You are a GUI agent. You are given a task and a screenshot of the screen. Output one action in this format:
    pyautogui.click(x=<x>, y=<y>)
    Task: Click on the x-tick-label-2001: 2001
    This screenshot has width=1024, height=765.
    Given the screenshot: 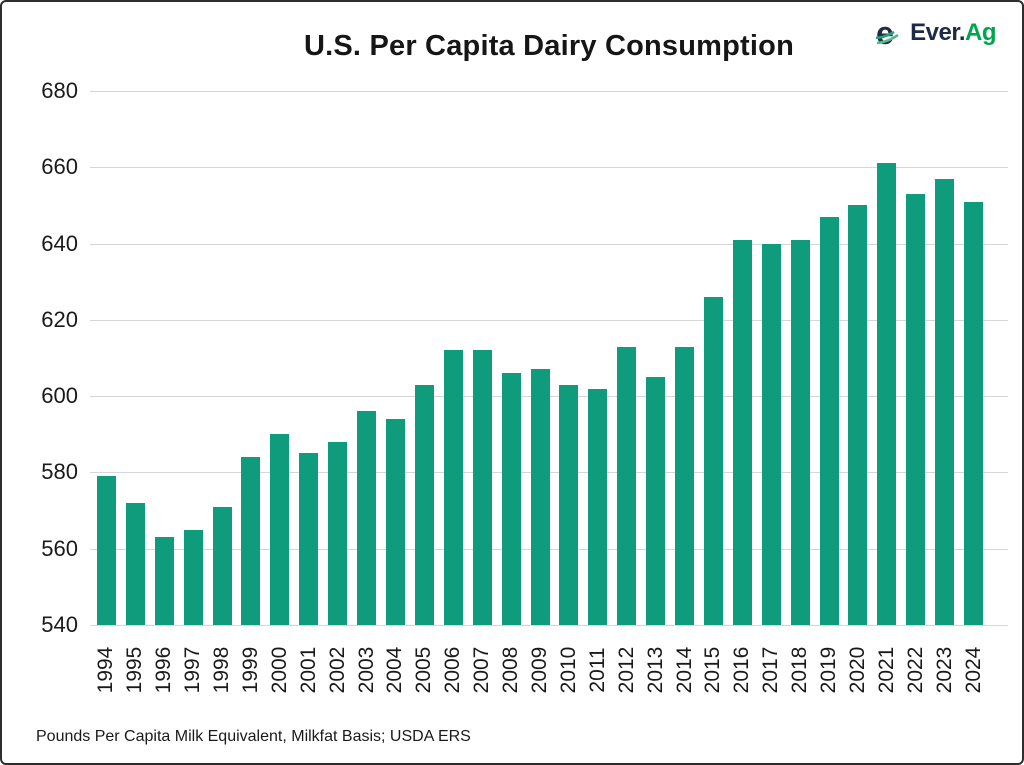 What is the action you would take?
    pyautogui.click(x=308, y=670)
    